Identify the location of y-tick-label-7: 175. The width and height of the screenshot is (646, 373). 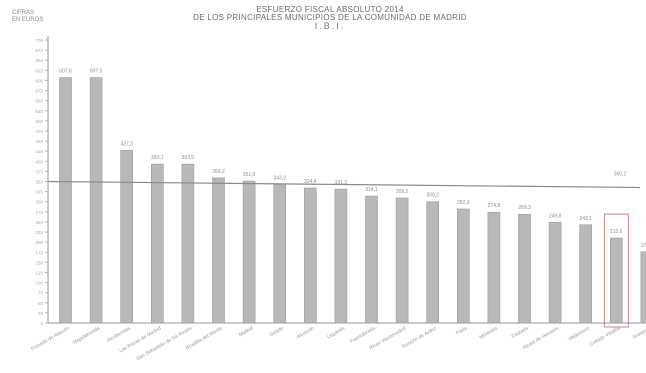
(39, 252).